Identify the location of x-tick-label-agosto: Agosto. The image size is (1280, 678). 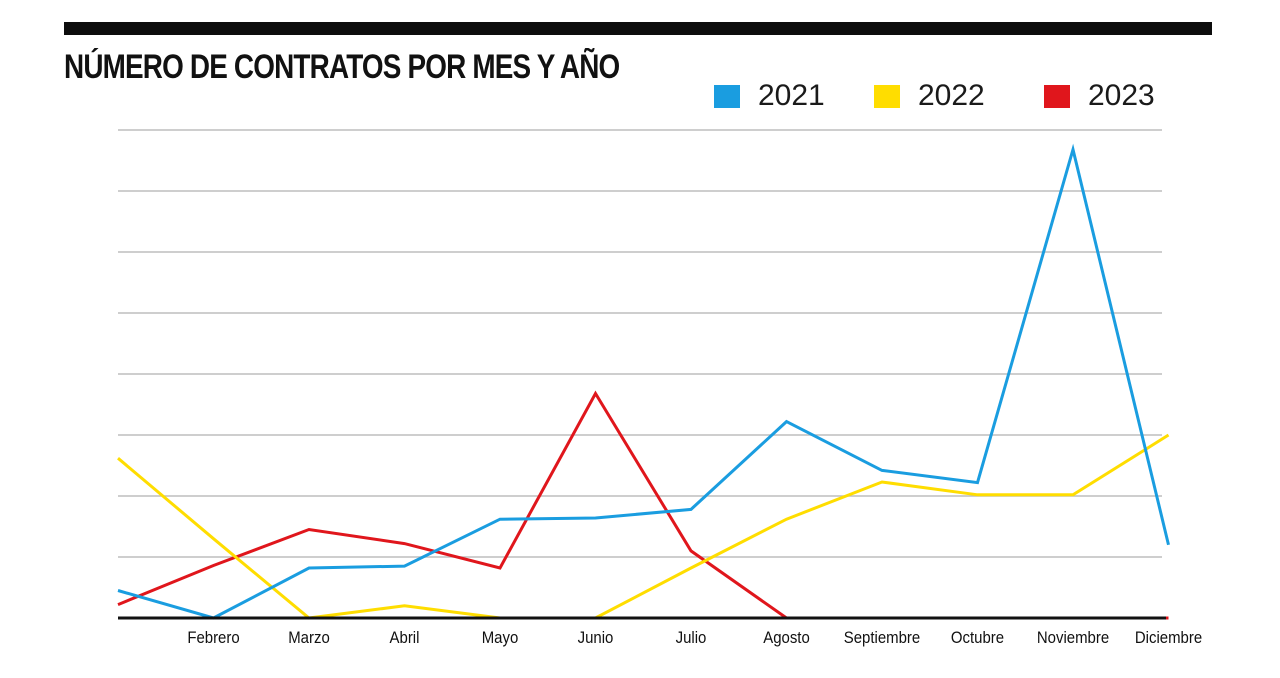
(786, 638).